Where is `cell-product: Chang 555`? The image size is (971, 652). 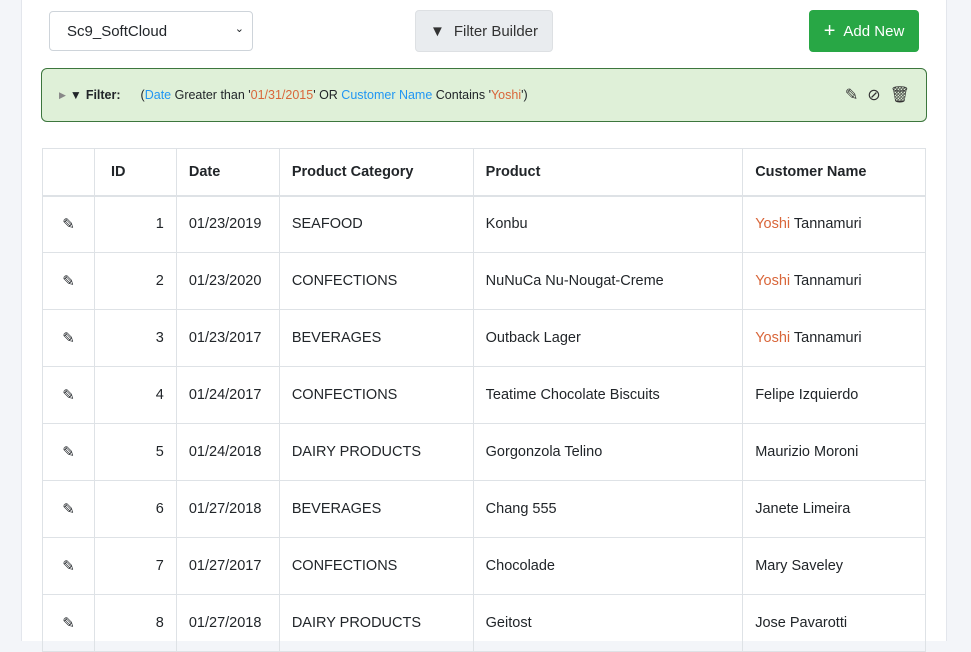 cell-product: Chang 555 is located at coordinates (608, 509).